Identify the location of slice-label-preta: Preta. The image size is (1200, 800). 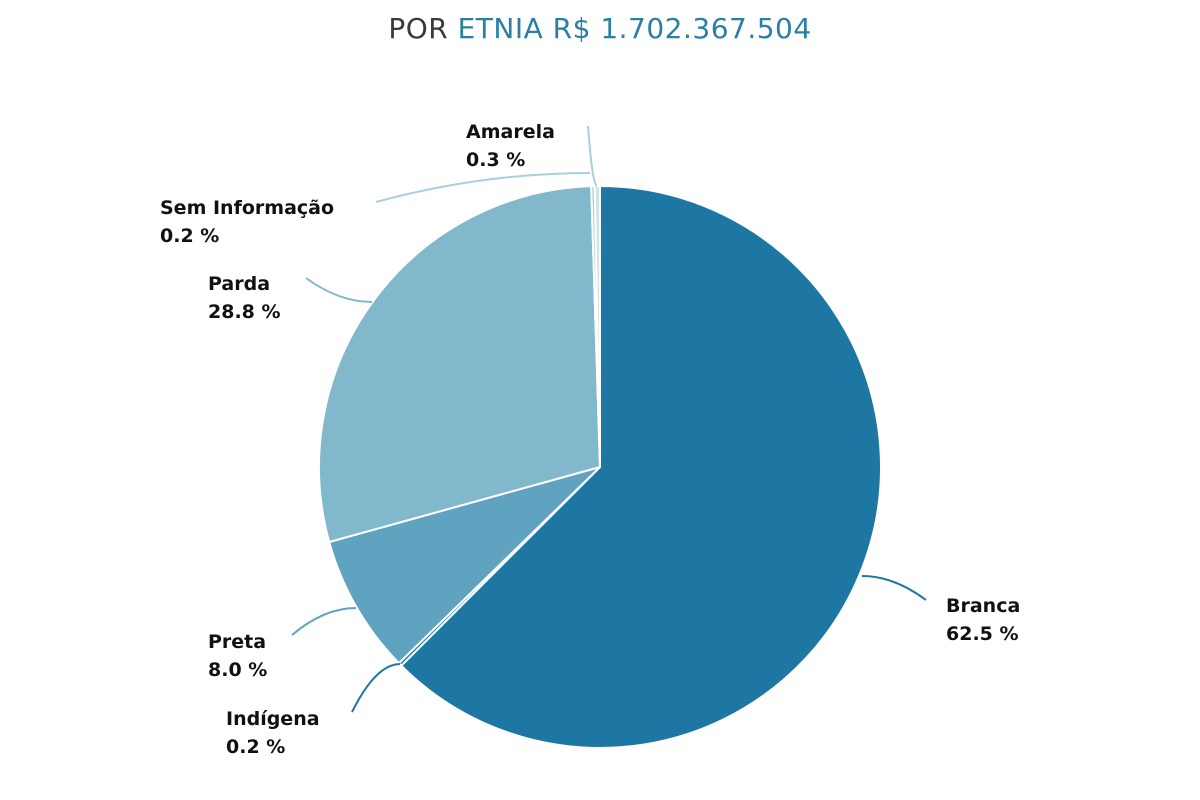
(237, 642).